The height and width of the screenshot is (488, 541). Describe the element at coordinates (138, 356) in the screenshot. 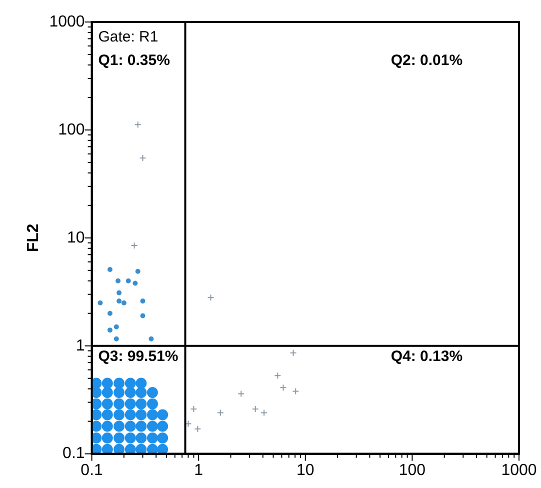

I see `annotation: Q3: 99.51%` at that location.